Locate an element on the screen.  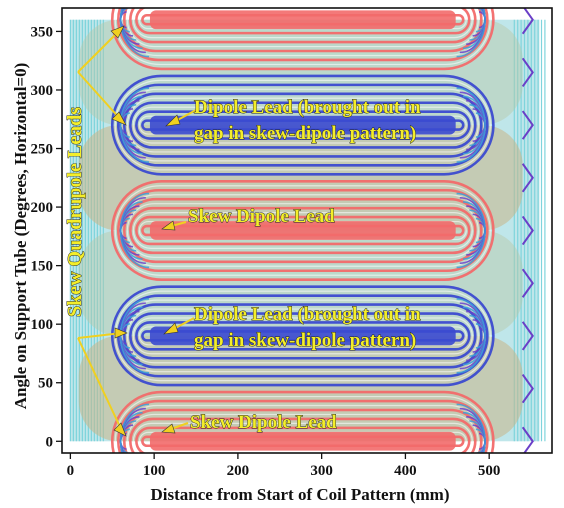
x-tick-label: 200 is located at coordinates (238, 471).